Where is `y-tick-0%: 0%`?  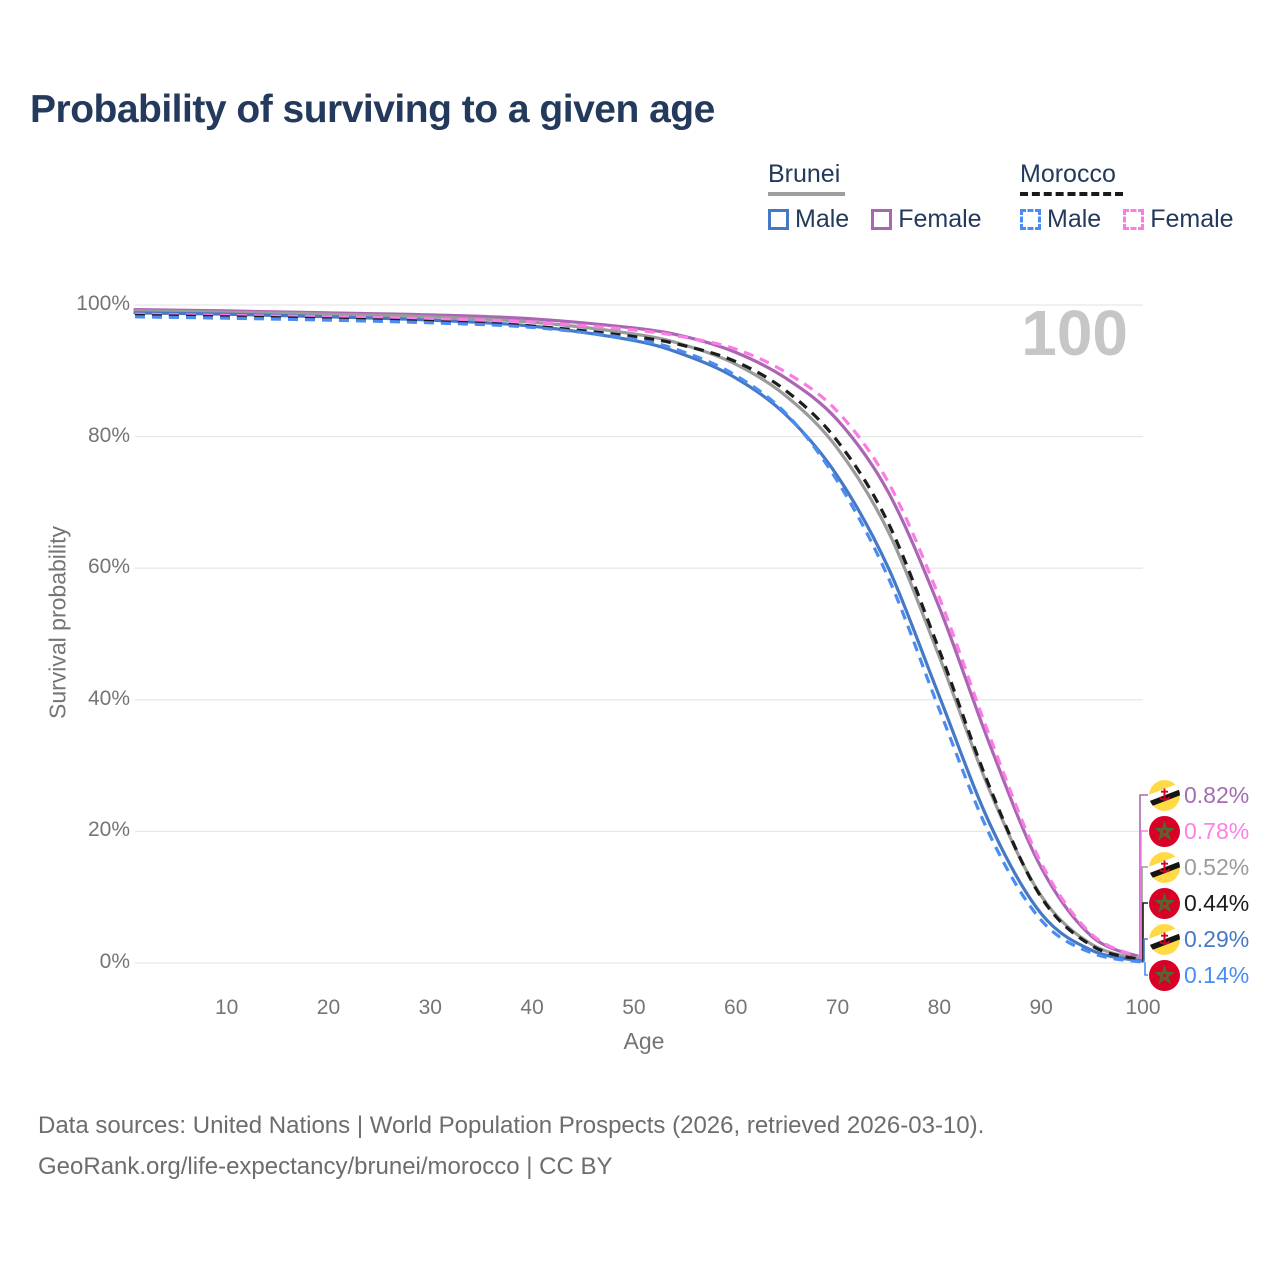
y-tick-0%: 0% is located at coordinates (114, 961).